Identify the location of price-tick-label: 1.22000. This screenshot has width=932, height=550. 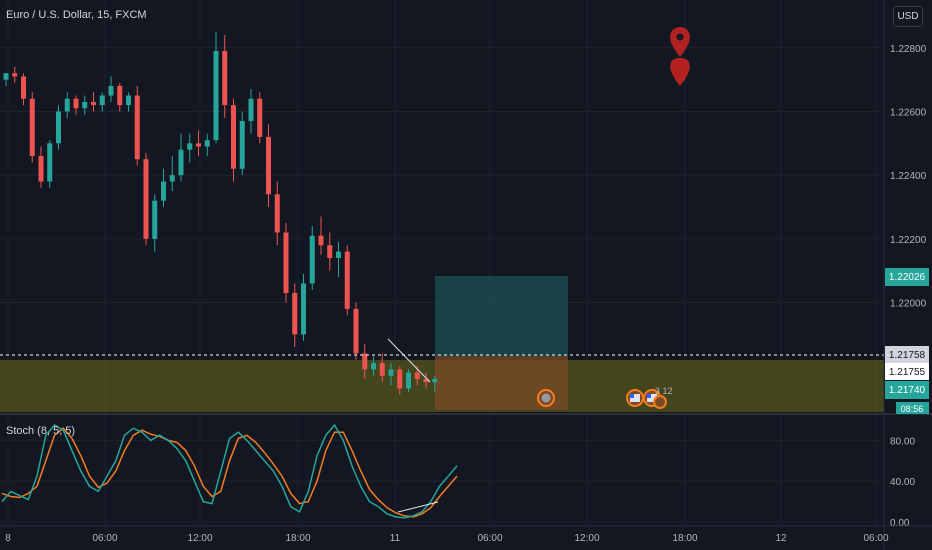
(908, 304).